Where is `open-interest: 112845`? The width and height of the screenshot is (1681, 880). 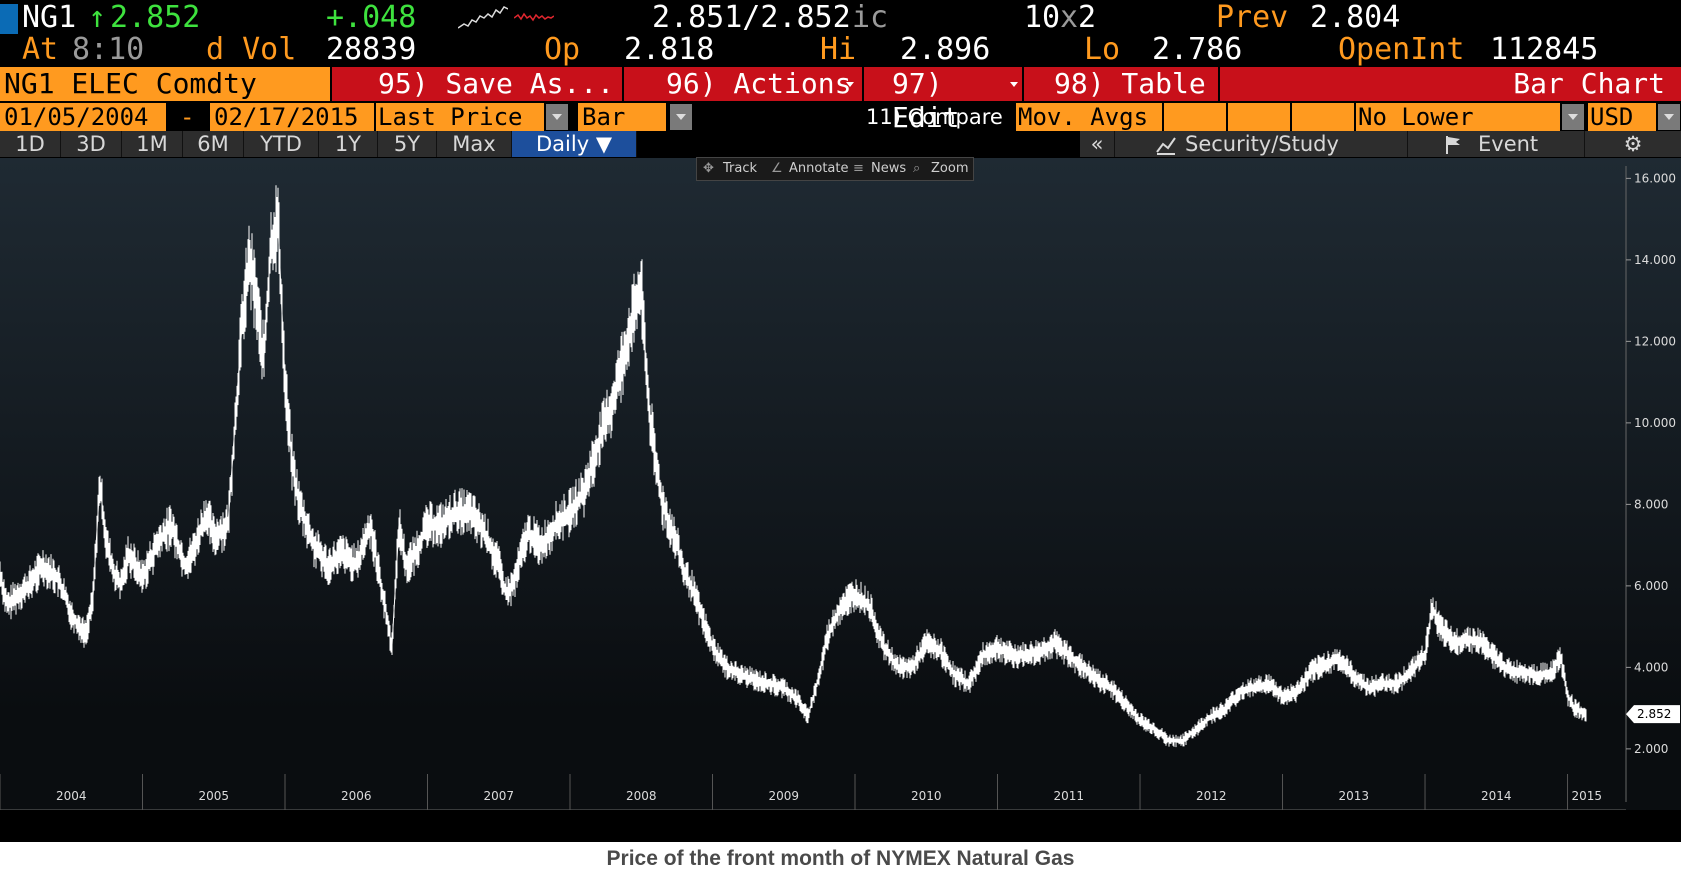 open-interest: 112845 is located at coordinates (1544, 49).